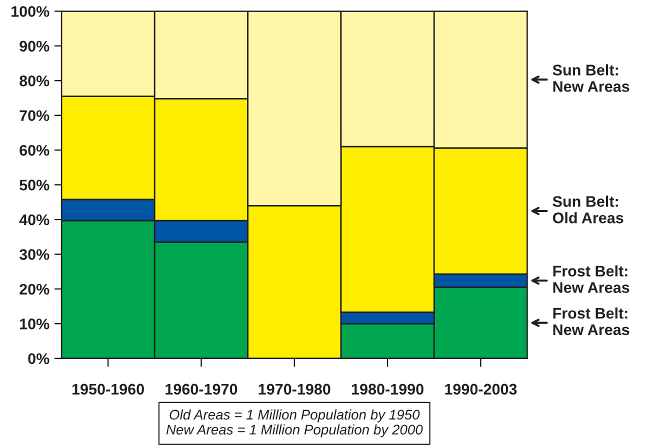 The width and height of the screenshot is (647, 448). Describe the element at coordinates (588, 210) in the screenshot. I see `legend-label: Sun Belt: Old Areas` at that location.